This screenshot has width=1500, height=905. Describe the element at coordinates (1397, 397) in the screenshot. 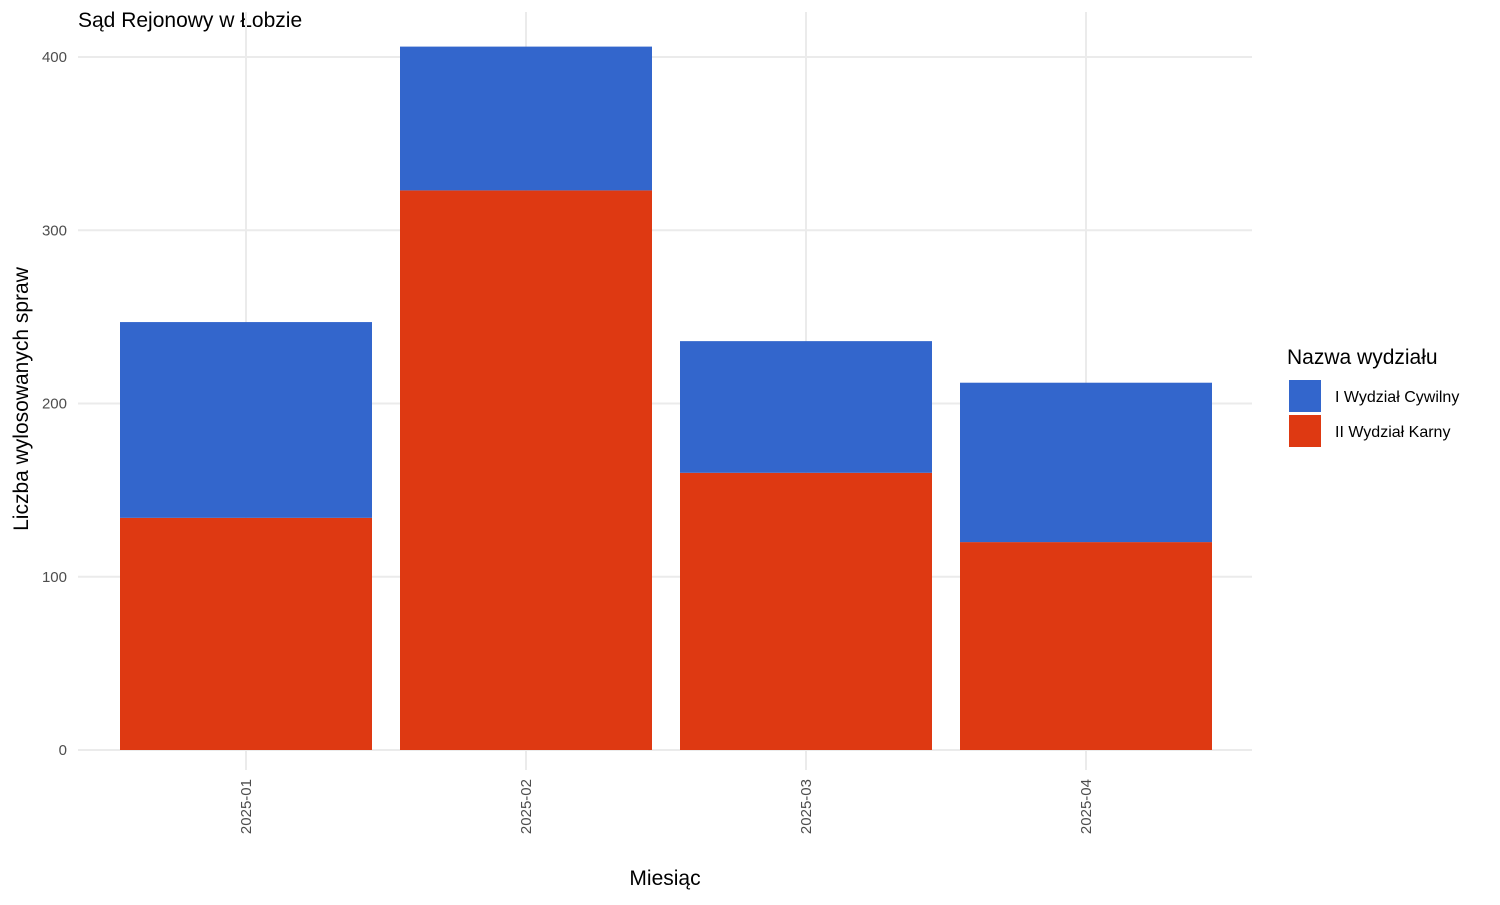

I see `legend-label: I Wydział Cywilny` at that location.